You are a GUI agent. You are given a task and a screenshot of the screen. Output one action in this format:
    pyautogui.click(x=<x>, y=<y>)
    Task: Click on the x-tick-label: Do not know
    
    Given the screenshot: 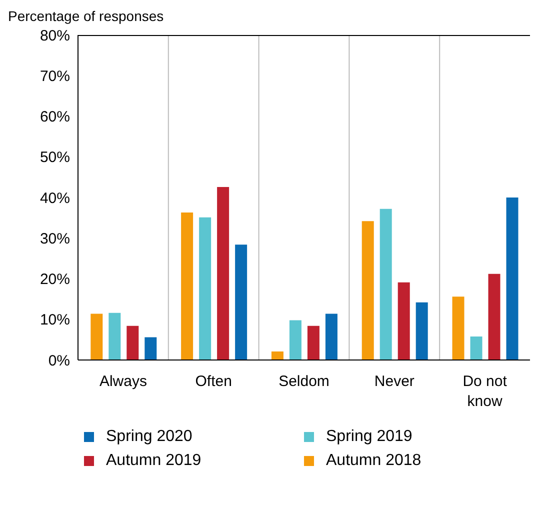 What is the action you would take?
    pyautogui.click(x=485, y=391)
    